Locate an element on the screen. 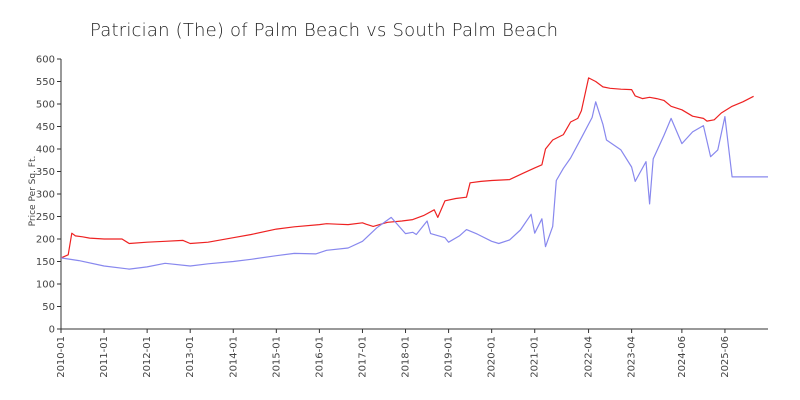  y-tick-label: 350 is located at coordinates (45, 172).